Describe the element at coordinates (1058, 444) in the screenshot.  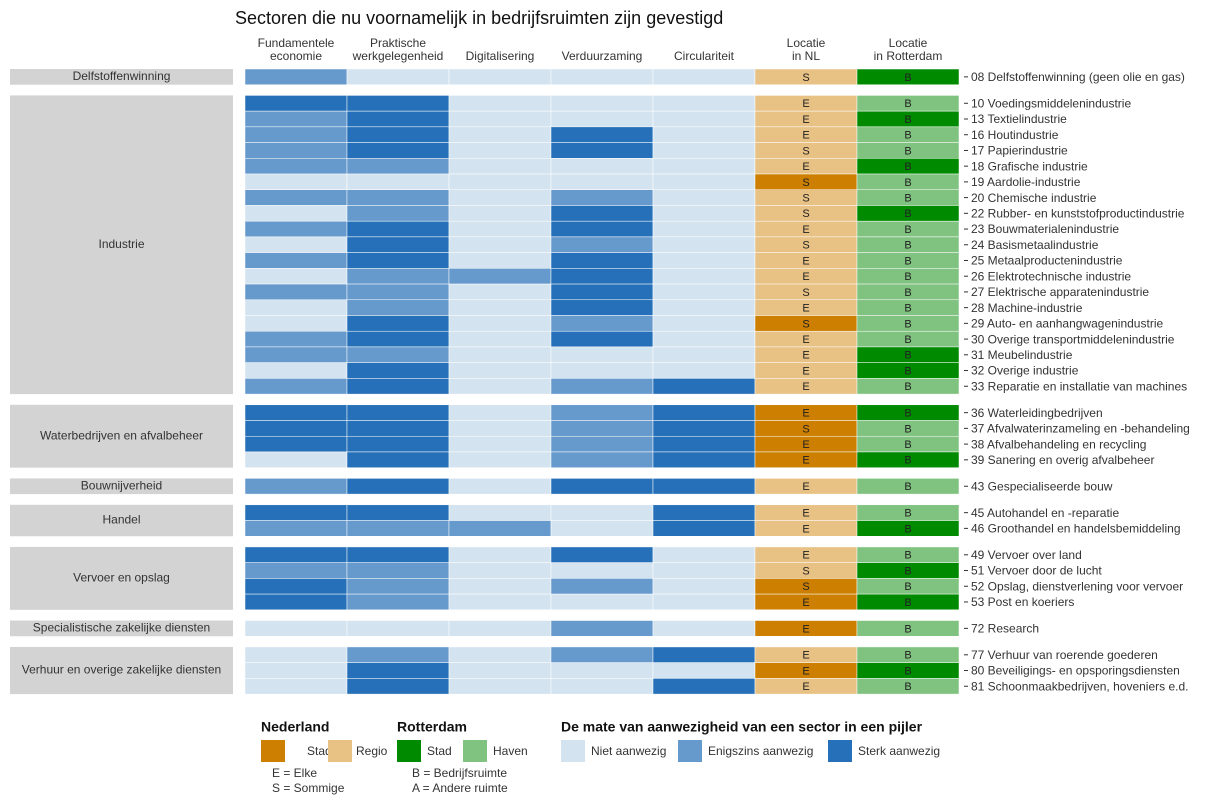
I see `row-label: 38 Afvalbehandeling en recycling` at that location.